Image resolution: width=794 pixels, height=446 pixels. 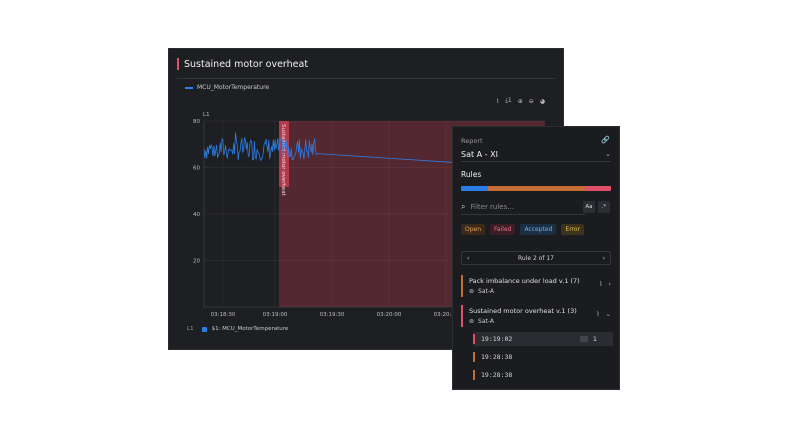 I want to click on rule-name: Pack imbalance under load v.1 (7), so click(x=524, y=281).